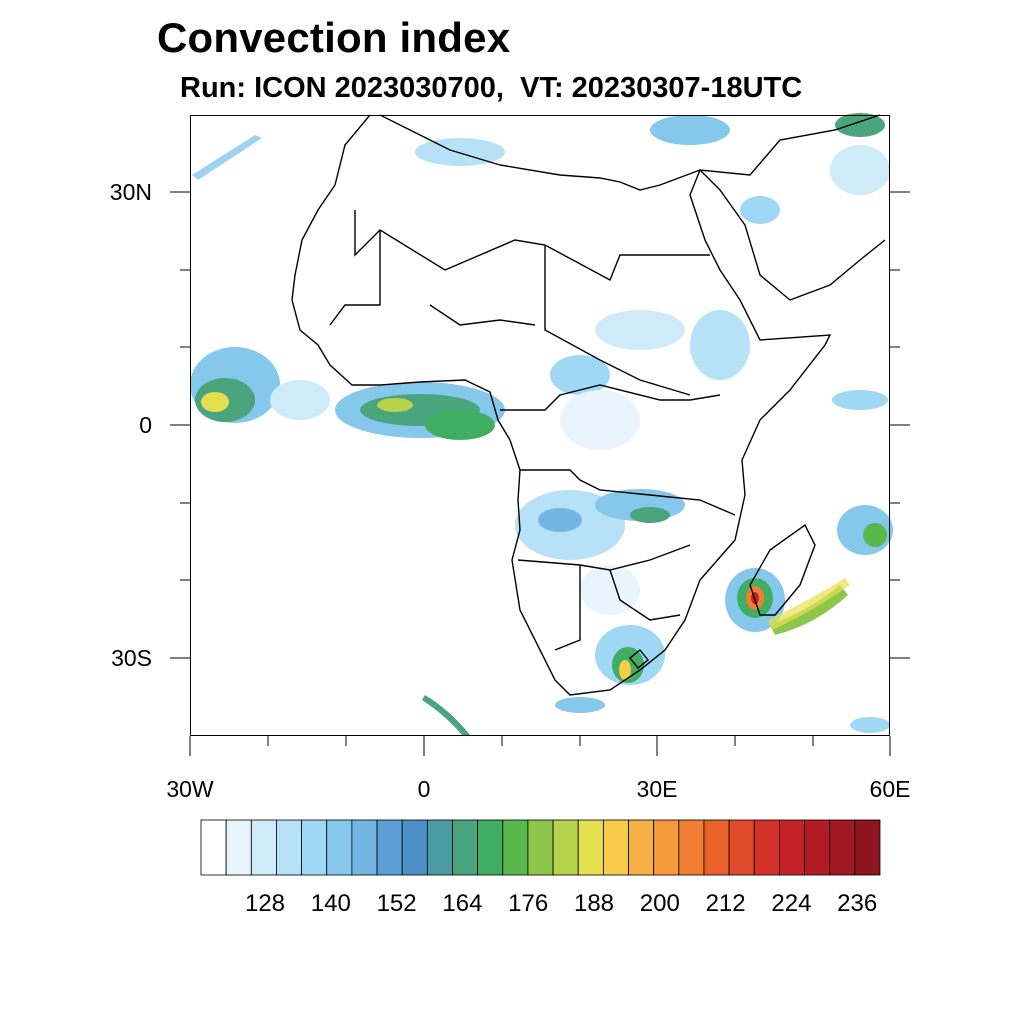 The width and height of the screenshot is (1024, 1024). What do you see at coordinates (561, 903) in the screenshot?
I see `colorbar-labels: 128 140 152 164 176 188 200 212 224 236` at bounding box center [561, 903].